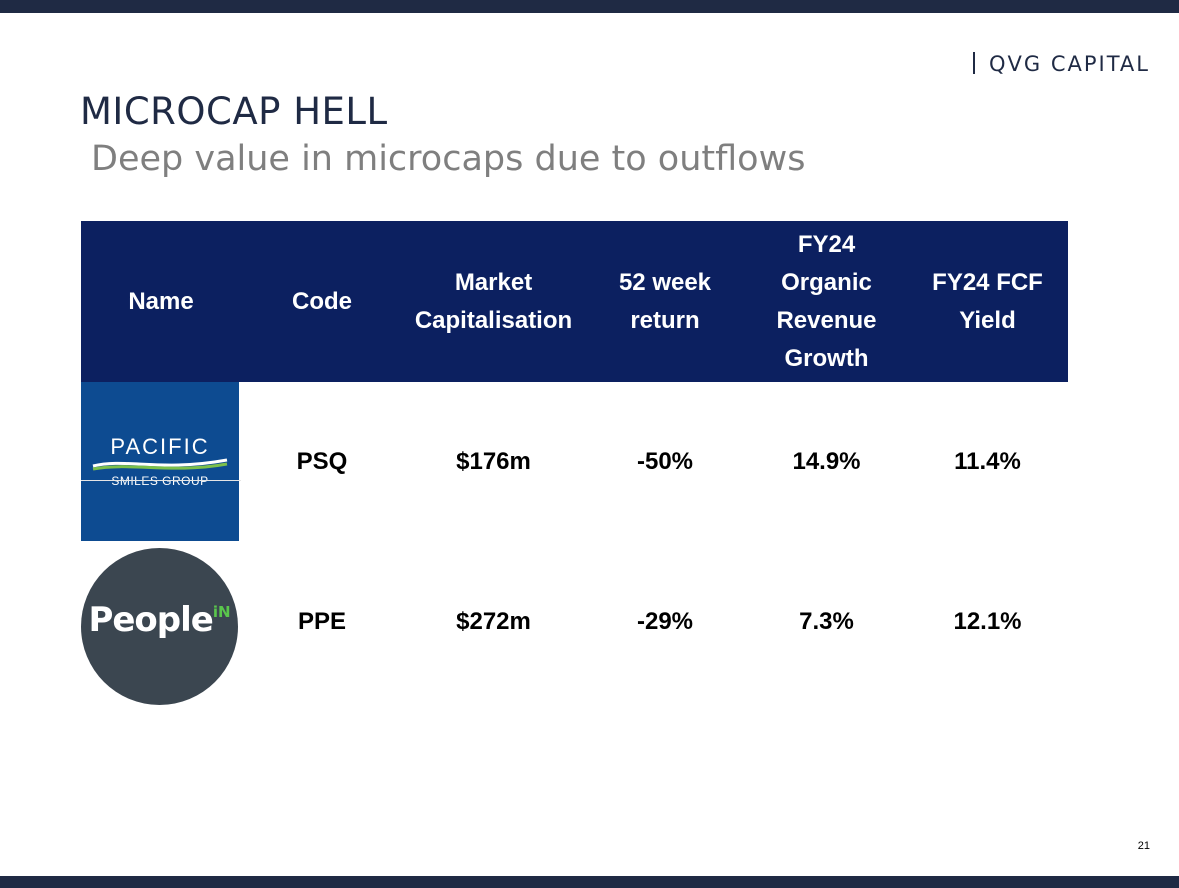 The image size is (1179, 888). What do you see at coordinates (493, 320) in the screenshot?
I see `header-market-cap-line-2: Capitalisation` at bounding box center [493, 320].